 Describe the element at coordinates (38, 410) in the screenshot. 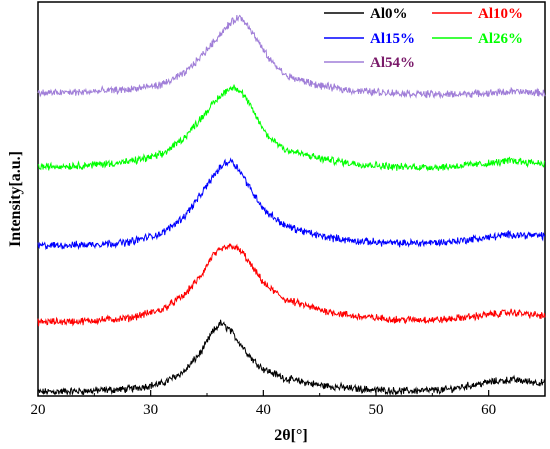

I see `x-tick-label: 20` at that location.